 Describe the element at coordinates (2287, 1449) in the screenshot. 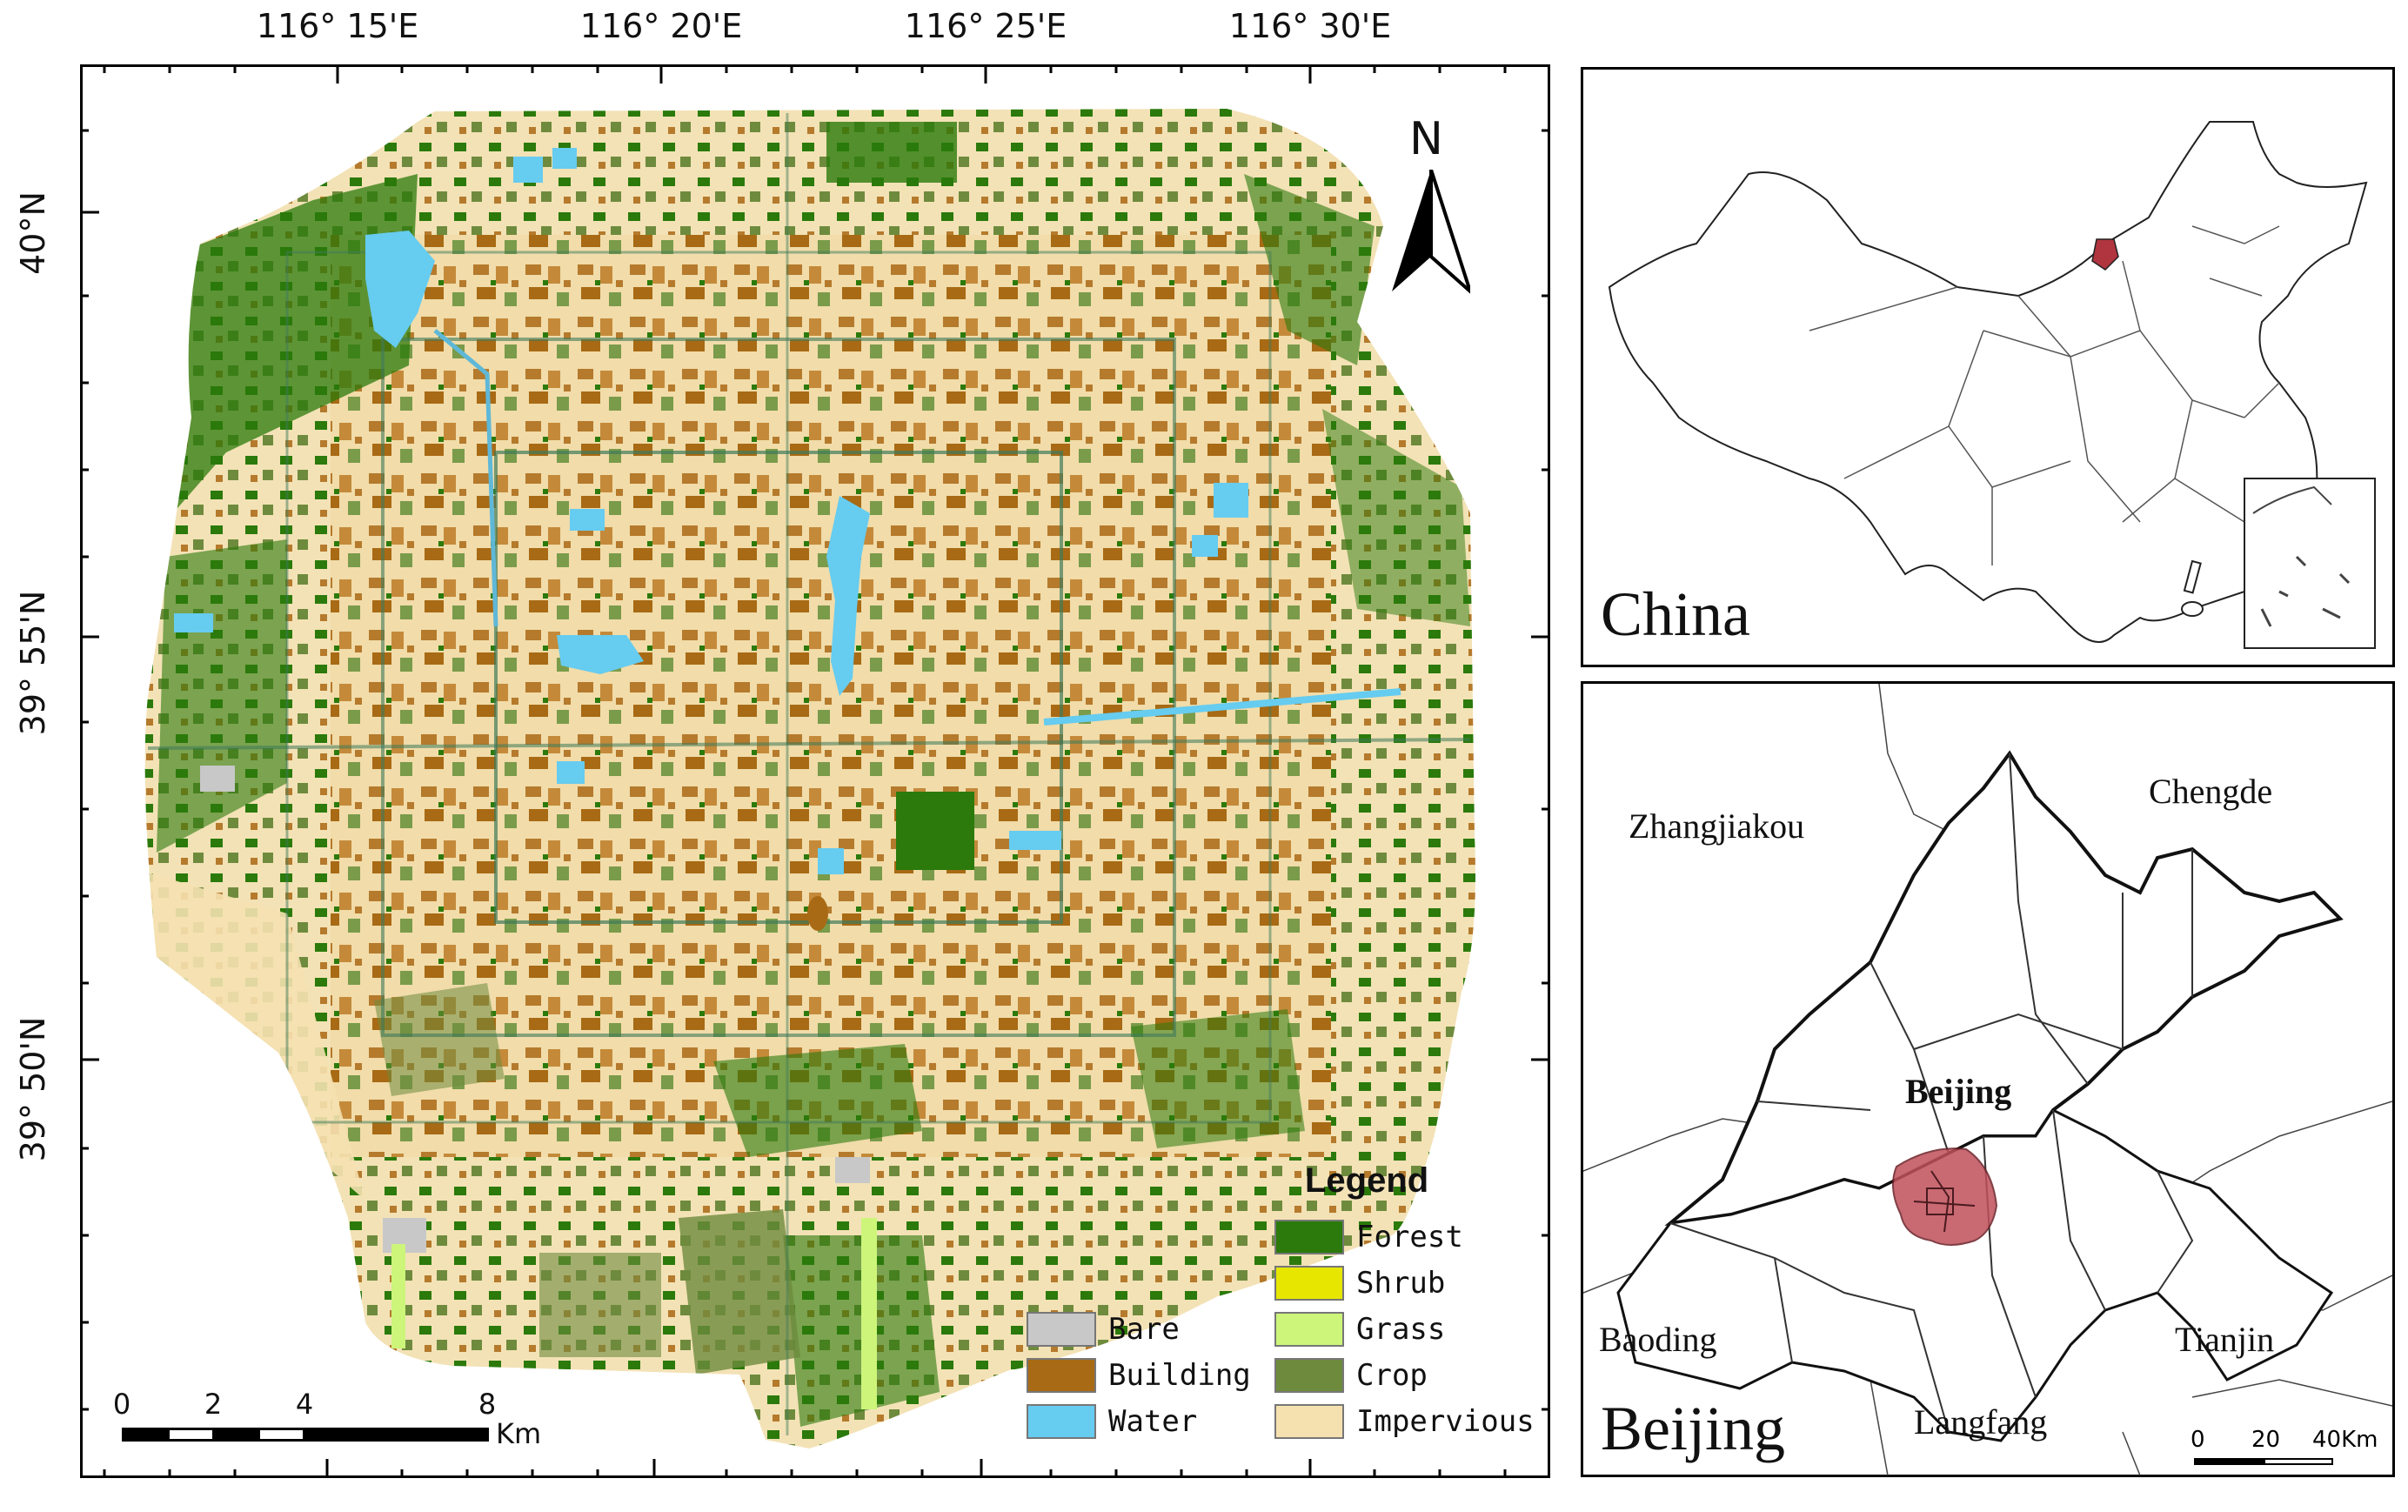

I see `beijing-scale-bar: 0 20 40Km` at that location.